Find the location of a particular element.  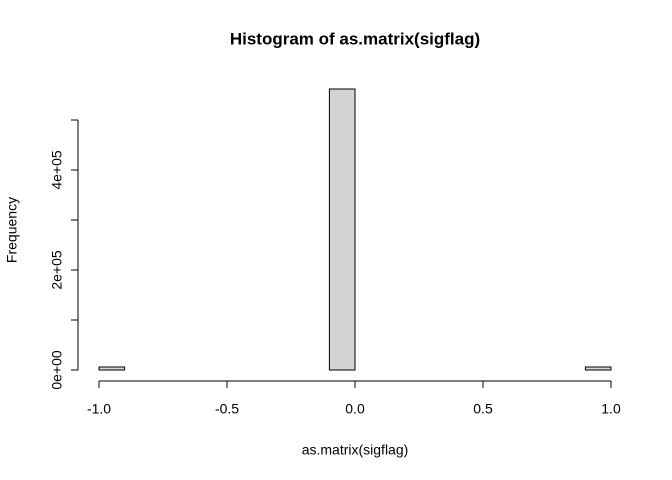

x-tick-label: 0.5 is located at coordinates (483, 409).